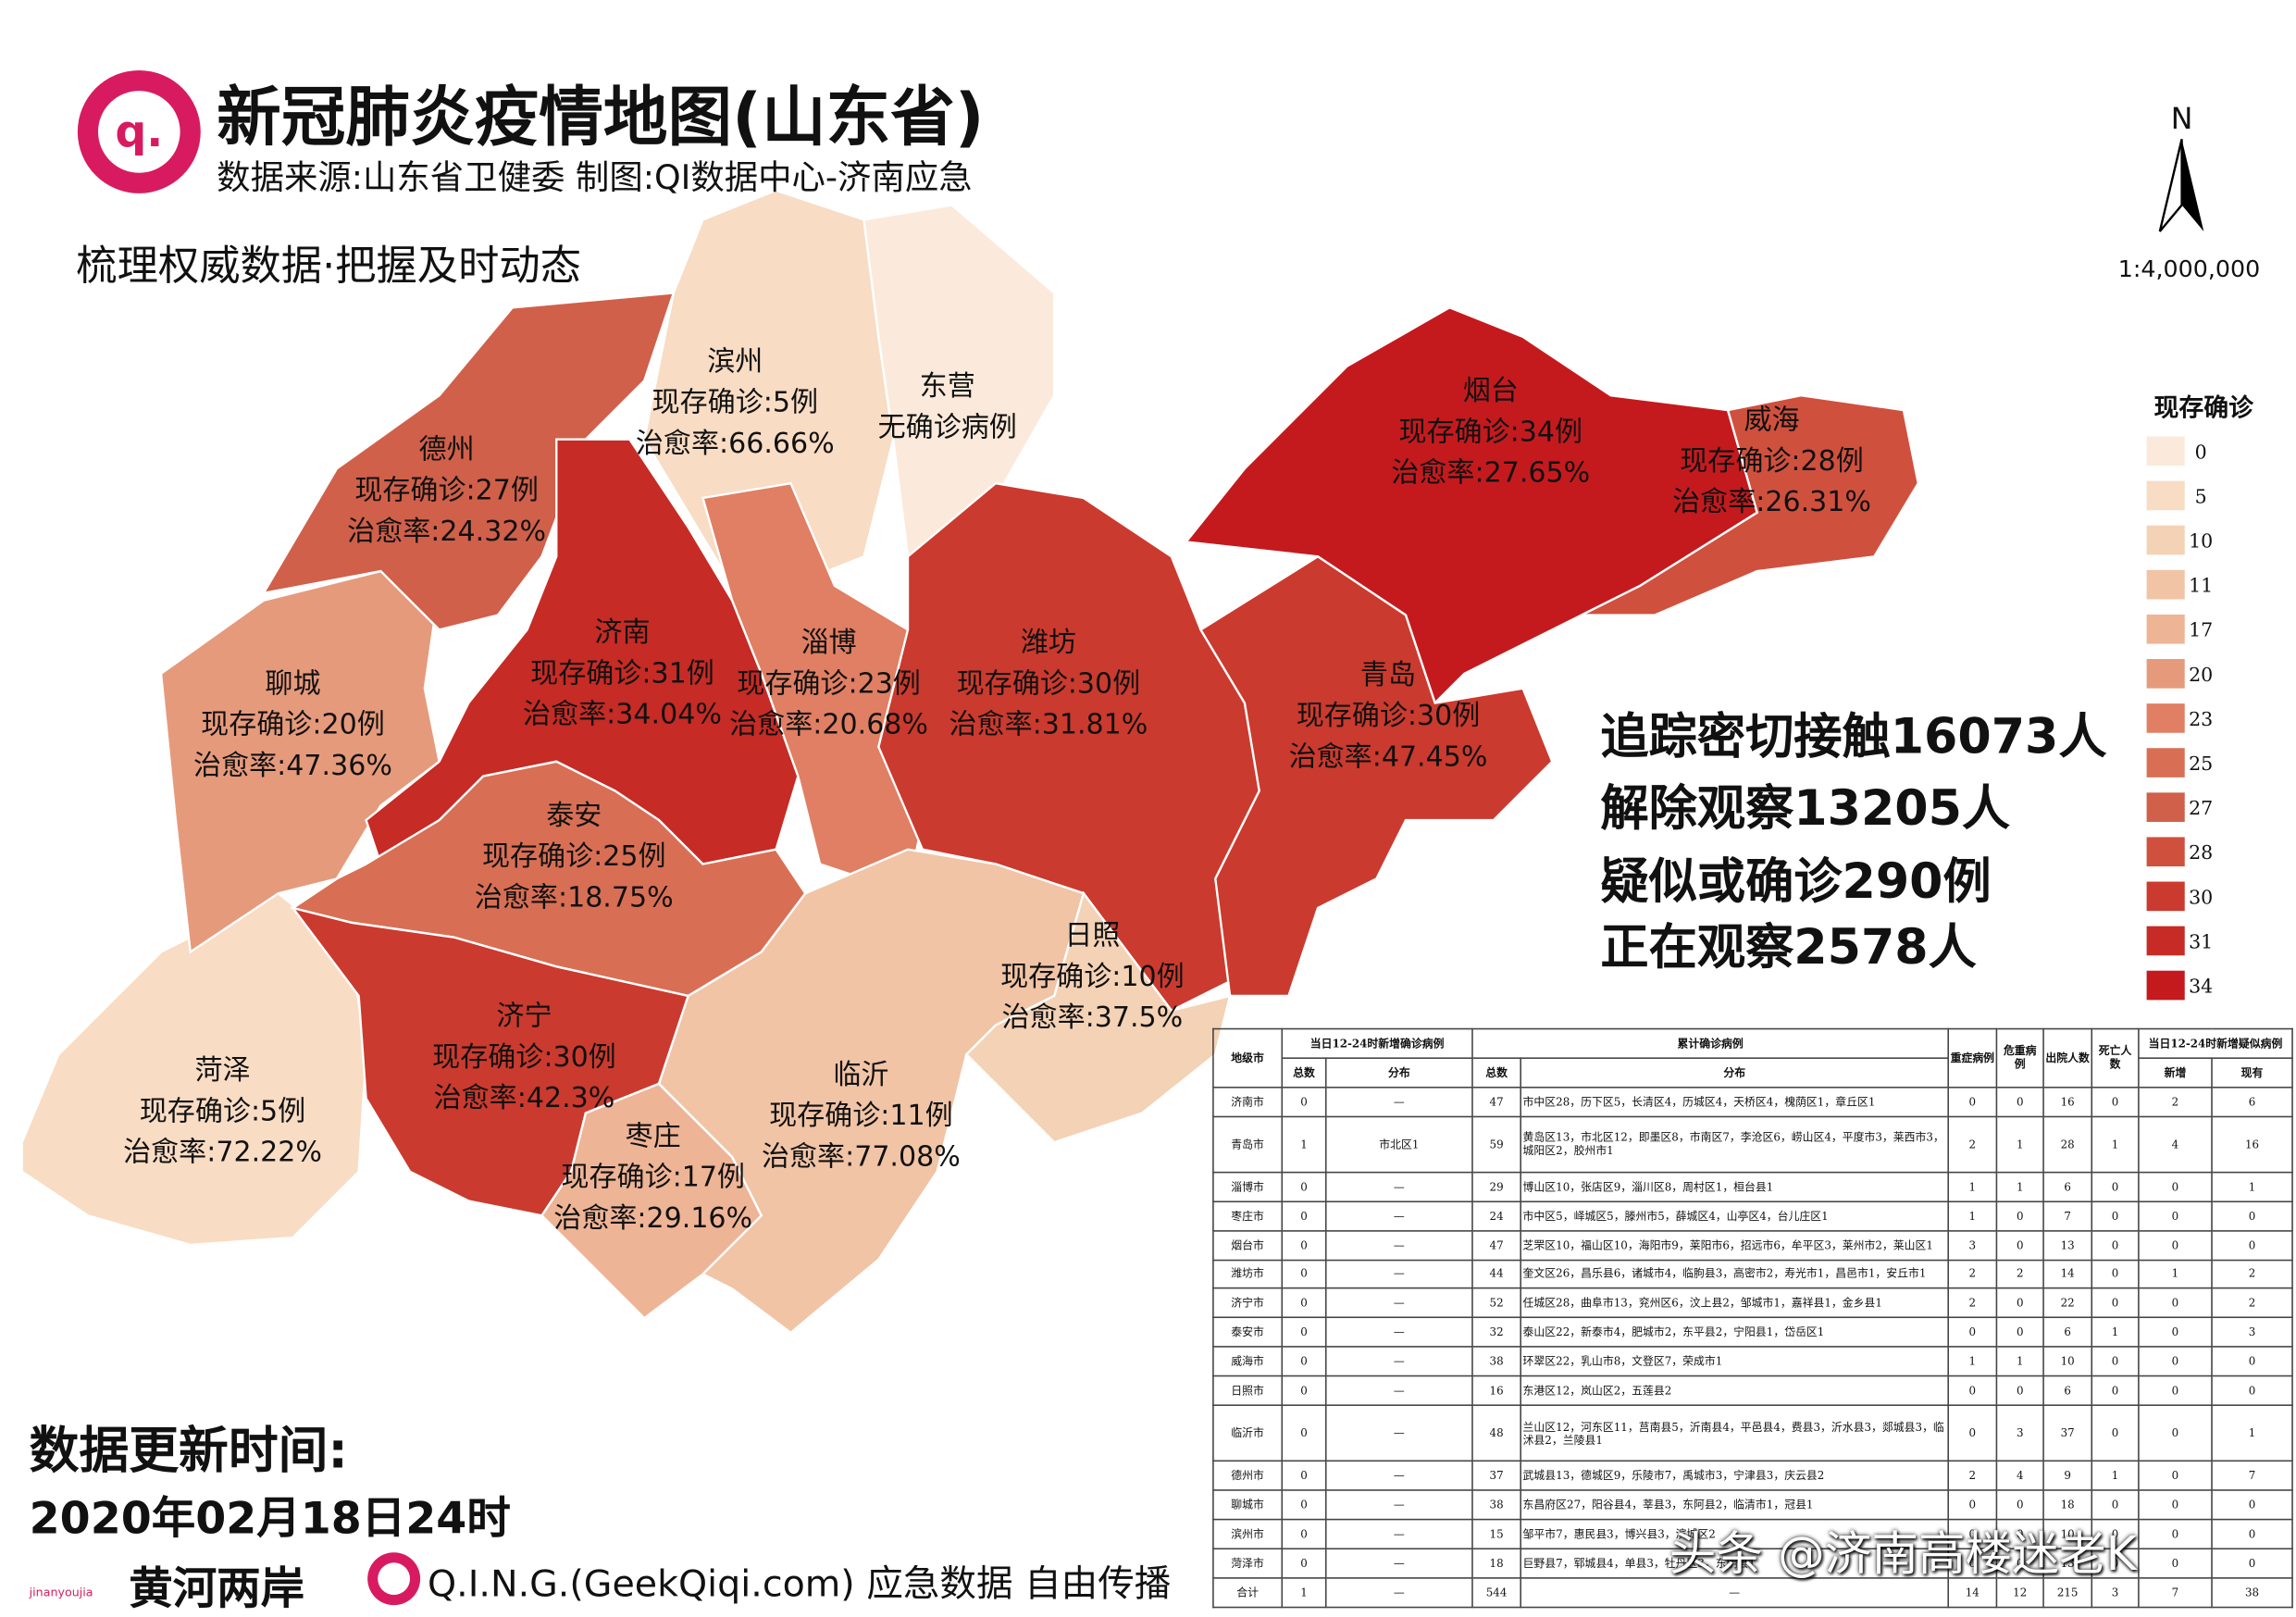 This screenshot has height=1617, width=2296. Describe the element at coordinates (652, 1218) in the screenshot. I see `region-cure-rate: 治愈率:29.16%` at that location.